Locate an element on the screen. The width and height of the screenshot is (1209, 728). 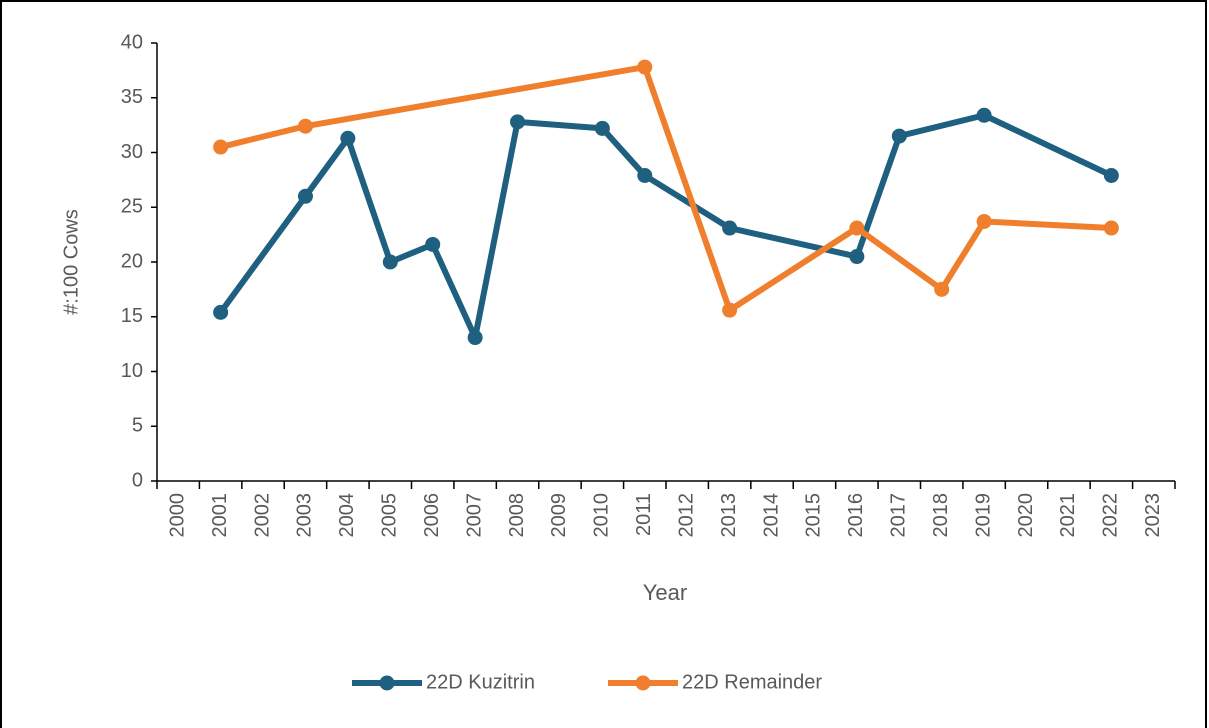
x-tick-label: 2017 is located at coordinates (899, 515).